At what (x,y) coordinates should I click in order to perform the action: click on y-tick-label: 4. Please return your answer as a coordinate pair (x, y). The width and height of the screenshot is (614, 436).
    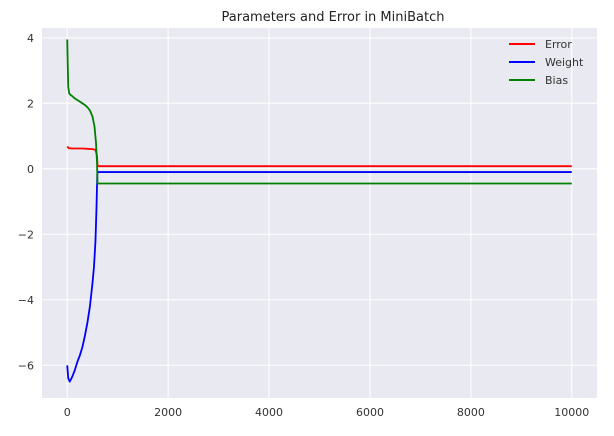
    Looking at the image, I should click on (30, 38).